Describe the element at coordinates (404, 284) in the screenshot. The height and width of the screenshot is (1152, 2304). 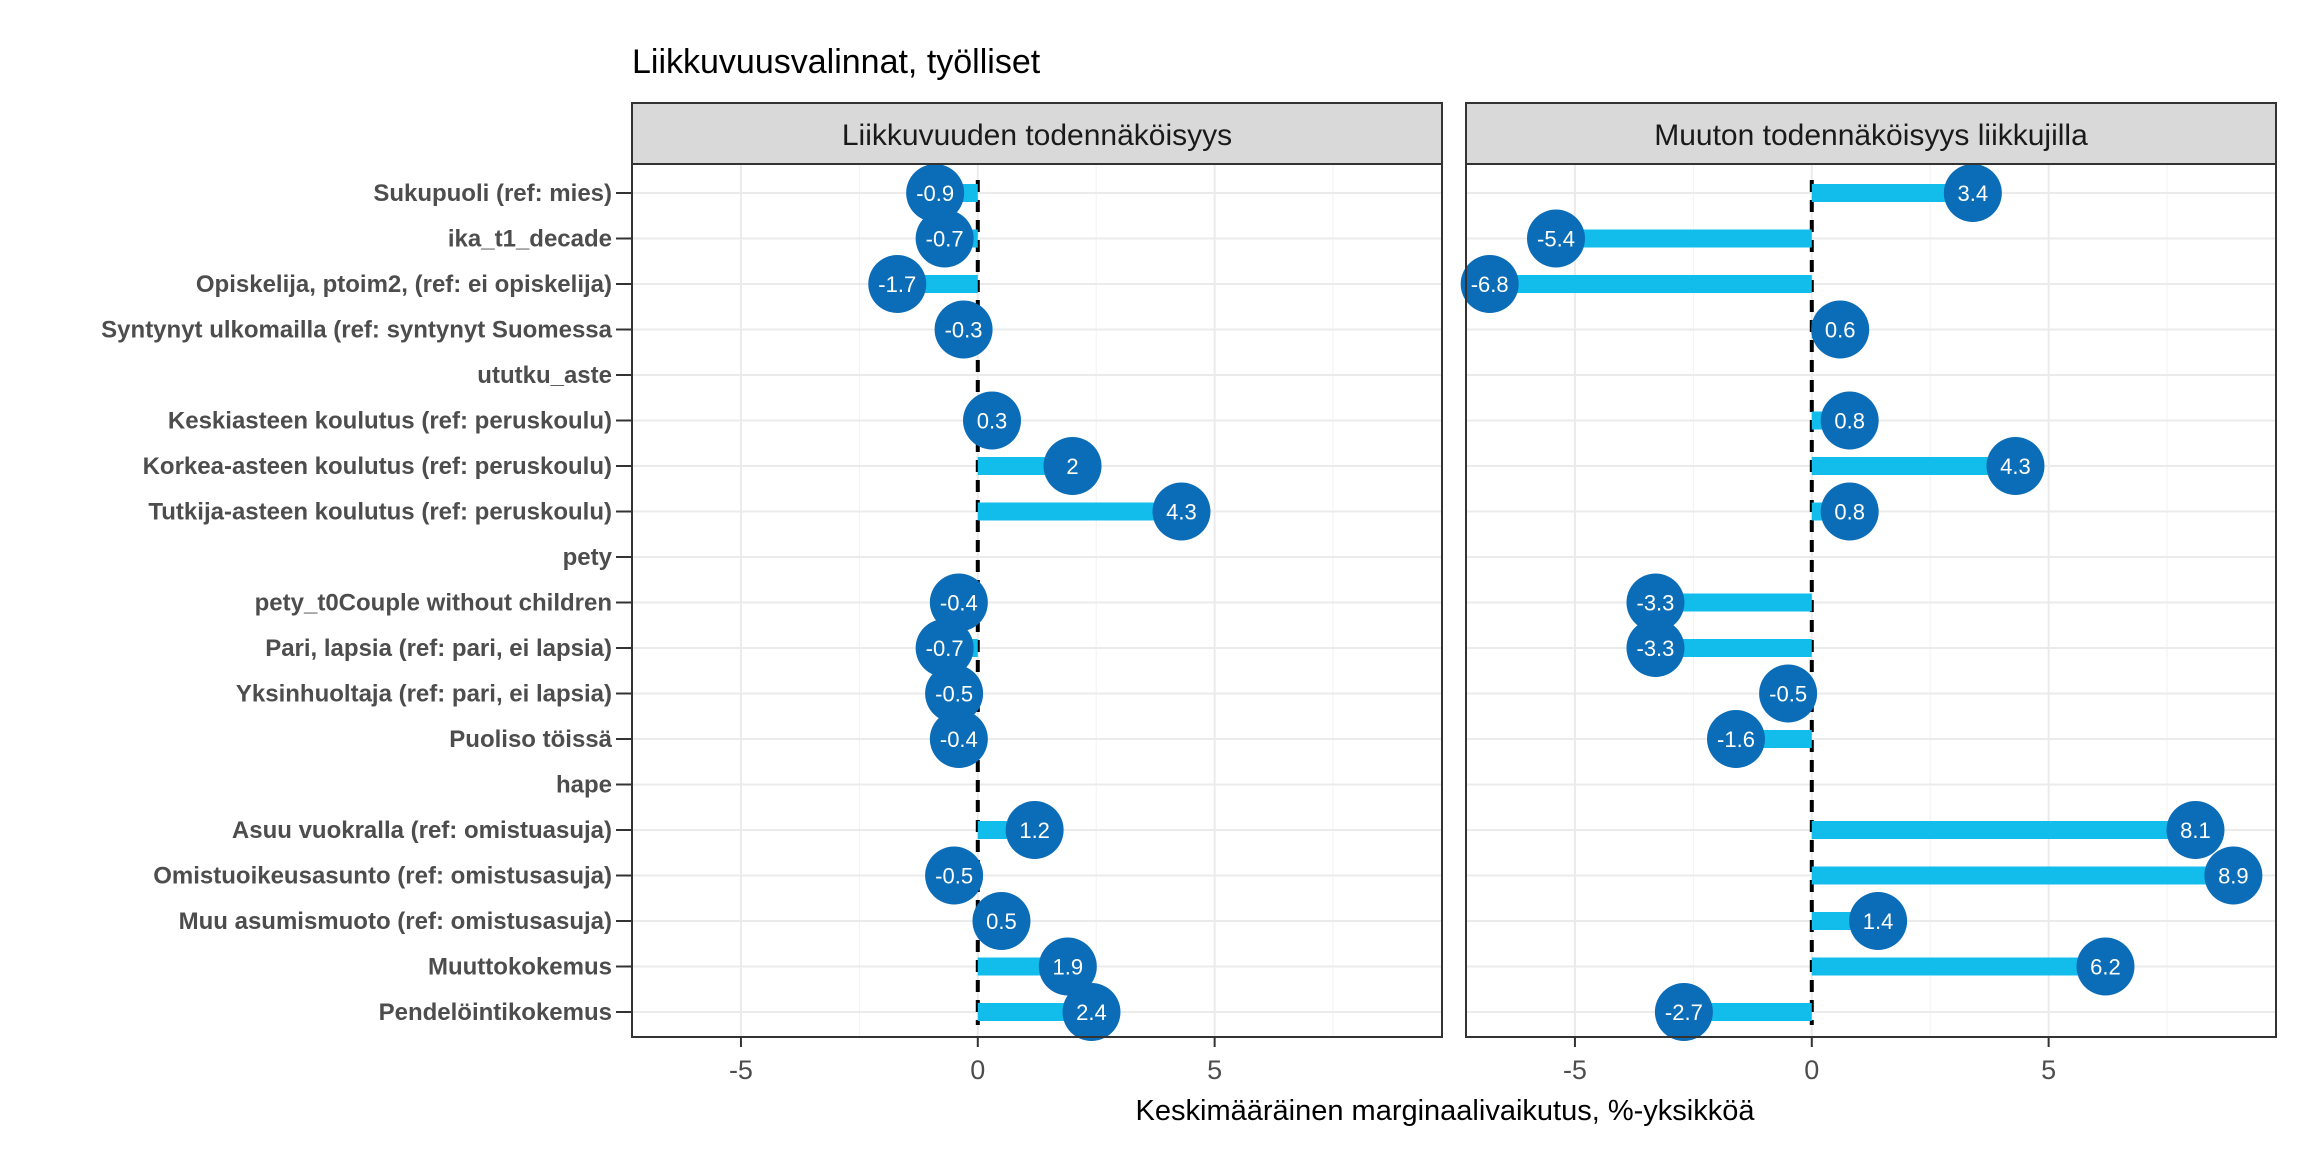
I see `category-label: Opiskelija, ptoim2, (ref: ei opiskelija)` at that location.